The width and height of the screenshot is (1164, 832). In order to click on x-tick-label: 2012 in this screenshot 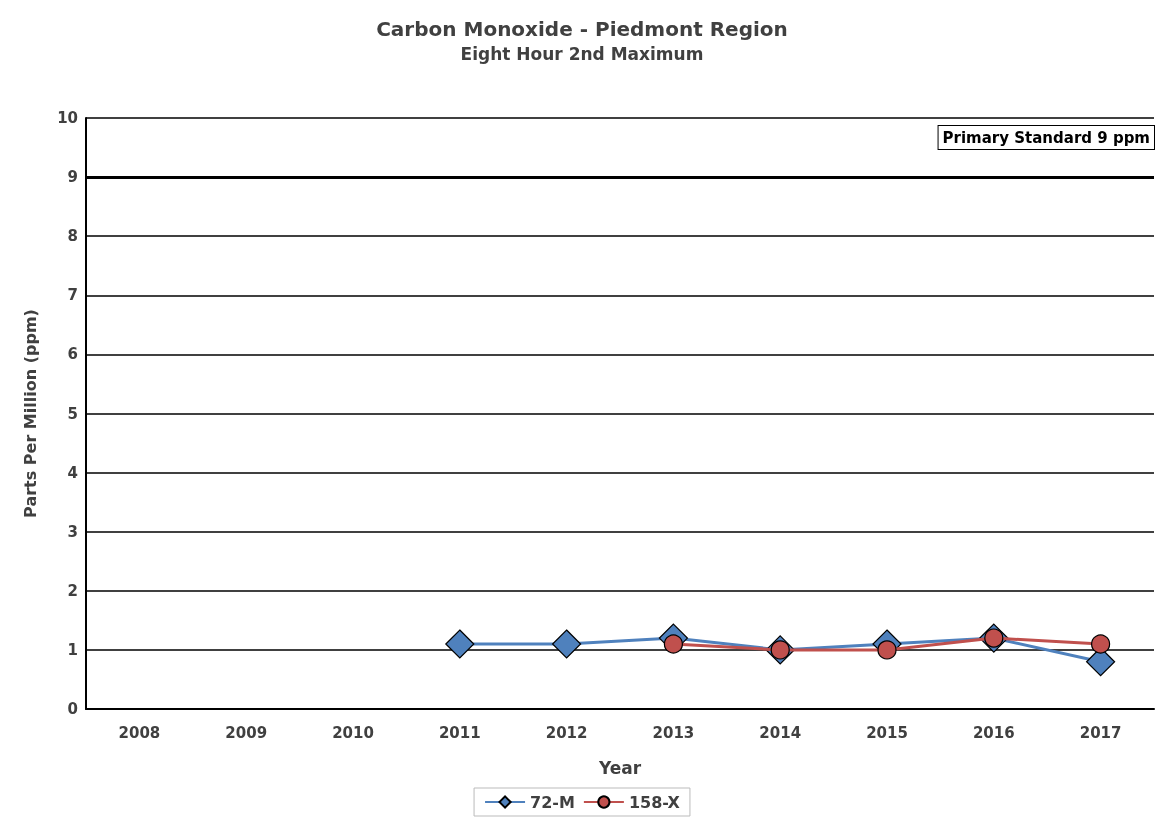, I will do `click(566, 732)`.